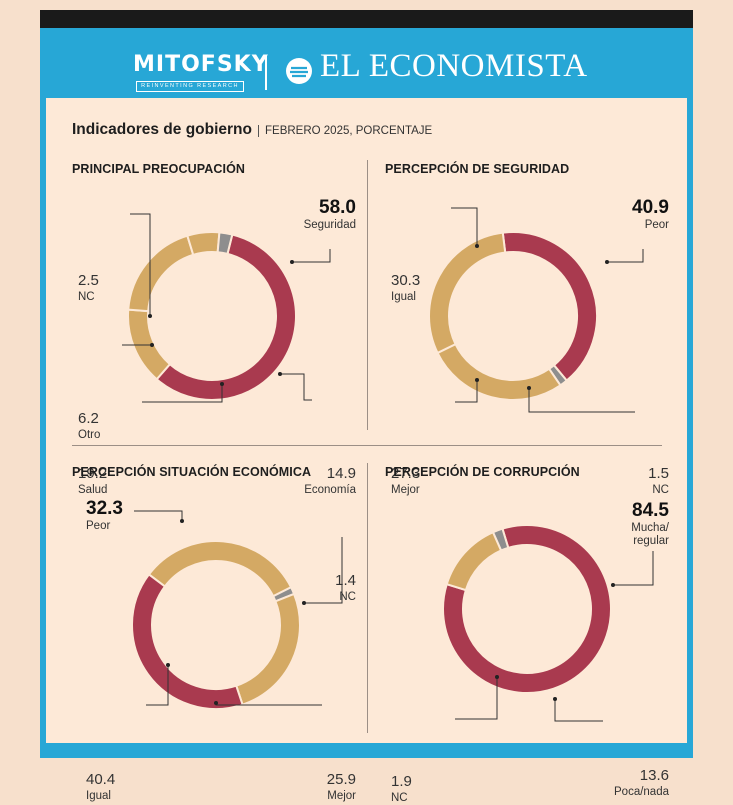 The height and width of the screenshot is (805, 733). What do you see at coordinates (203, 244) in the screenshot?
I see `donut-slice-otro` at bounding box center [203, 244].